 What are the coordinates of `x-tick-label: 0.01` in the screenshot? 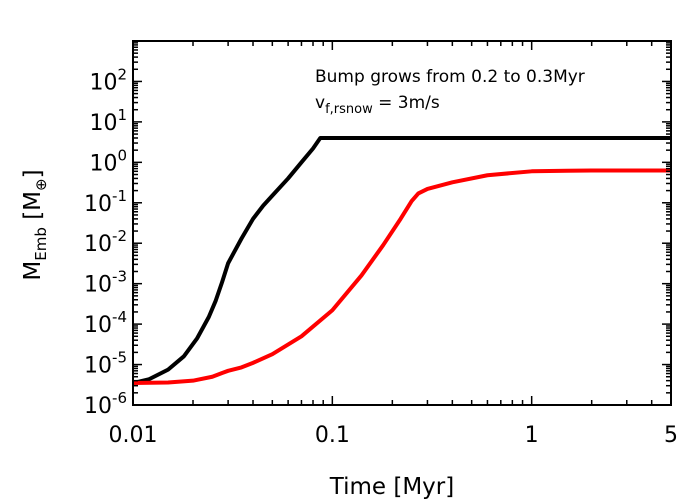 It's located at (133, 435).